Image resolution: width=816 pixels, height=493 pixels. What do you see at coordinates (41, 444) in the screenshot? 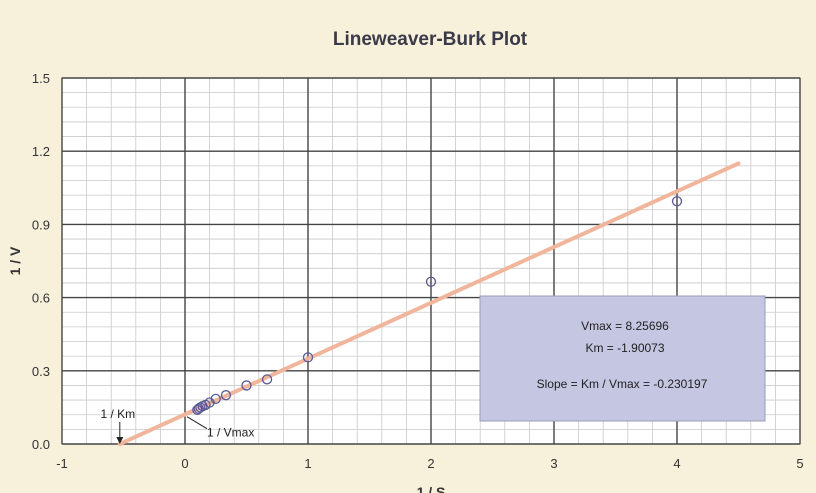
I see `y-tick-label: 0.0` at bounding box center [41, 444].